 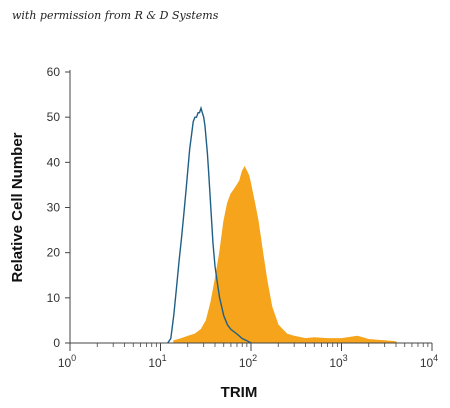 I want to click on y-tick-label-40: 40, so click(x=54, y=162).